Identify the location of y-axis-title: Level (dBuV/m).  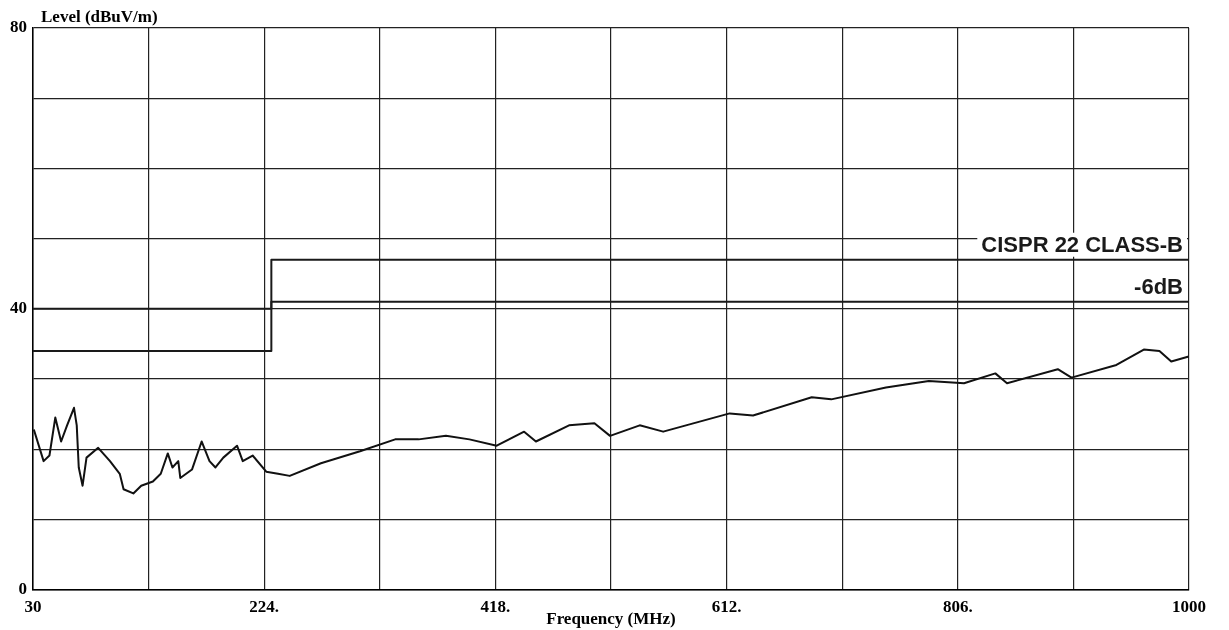
(99, 16).